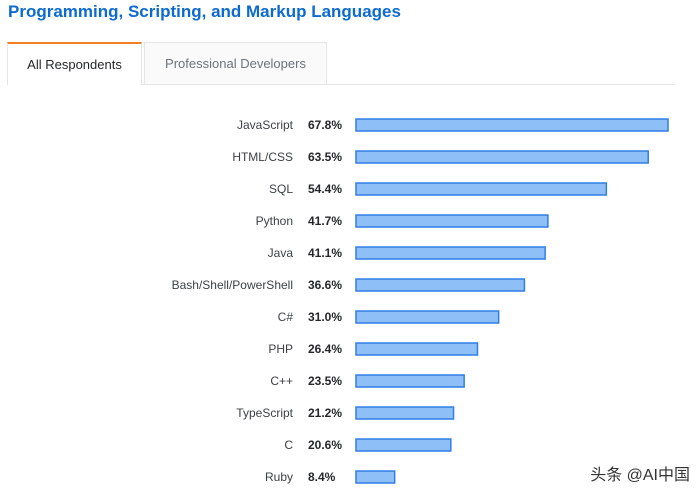  I want to click on value-label: 8.4%, so click(322, 477).